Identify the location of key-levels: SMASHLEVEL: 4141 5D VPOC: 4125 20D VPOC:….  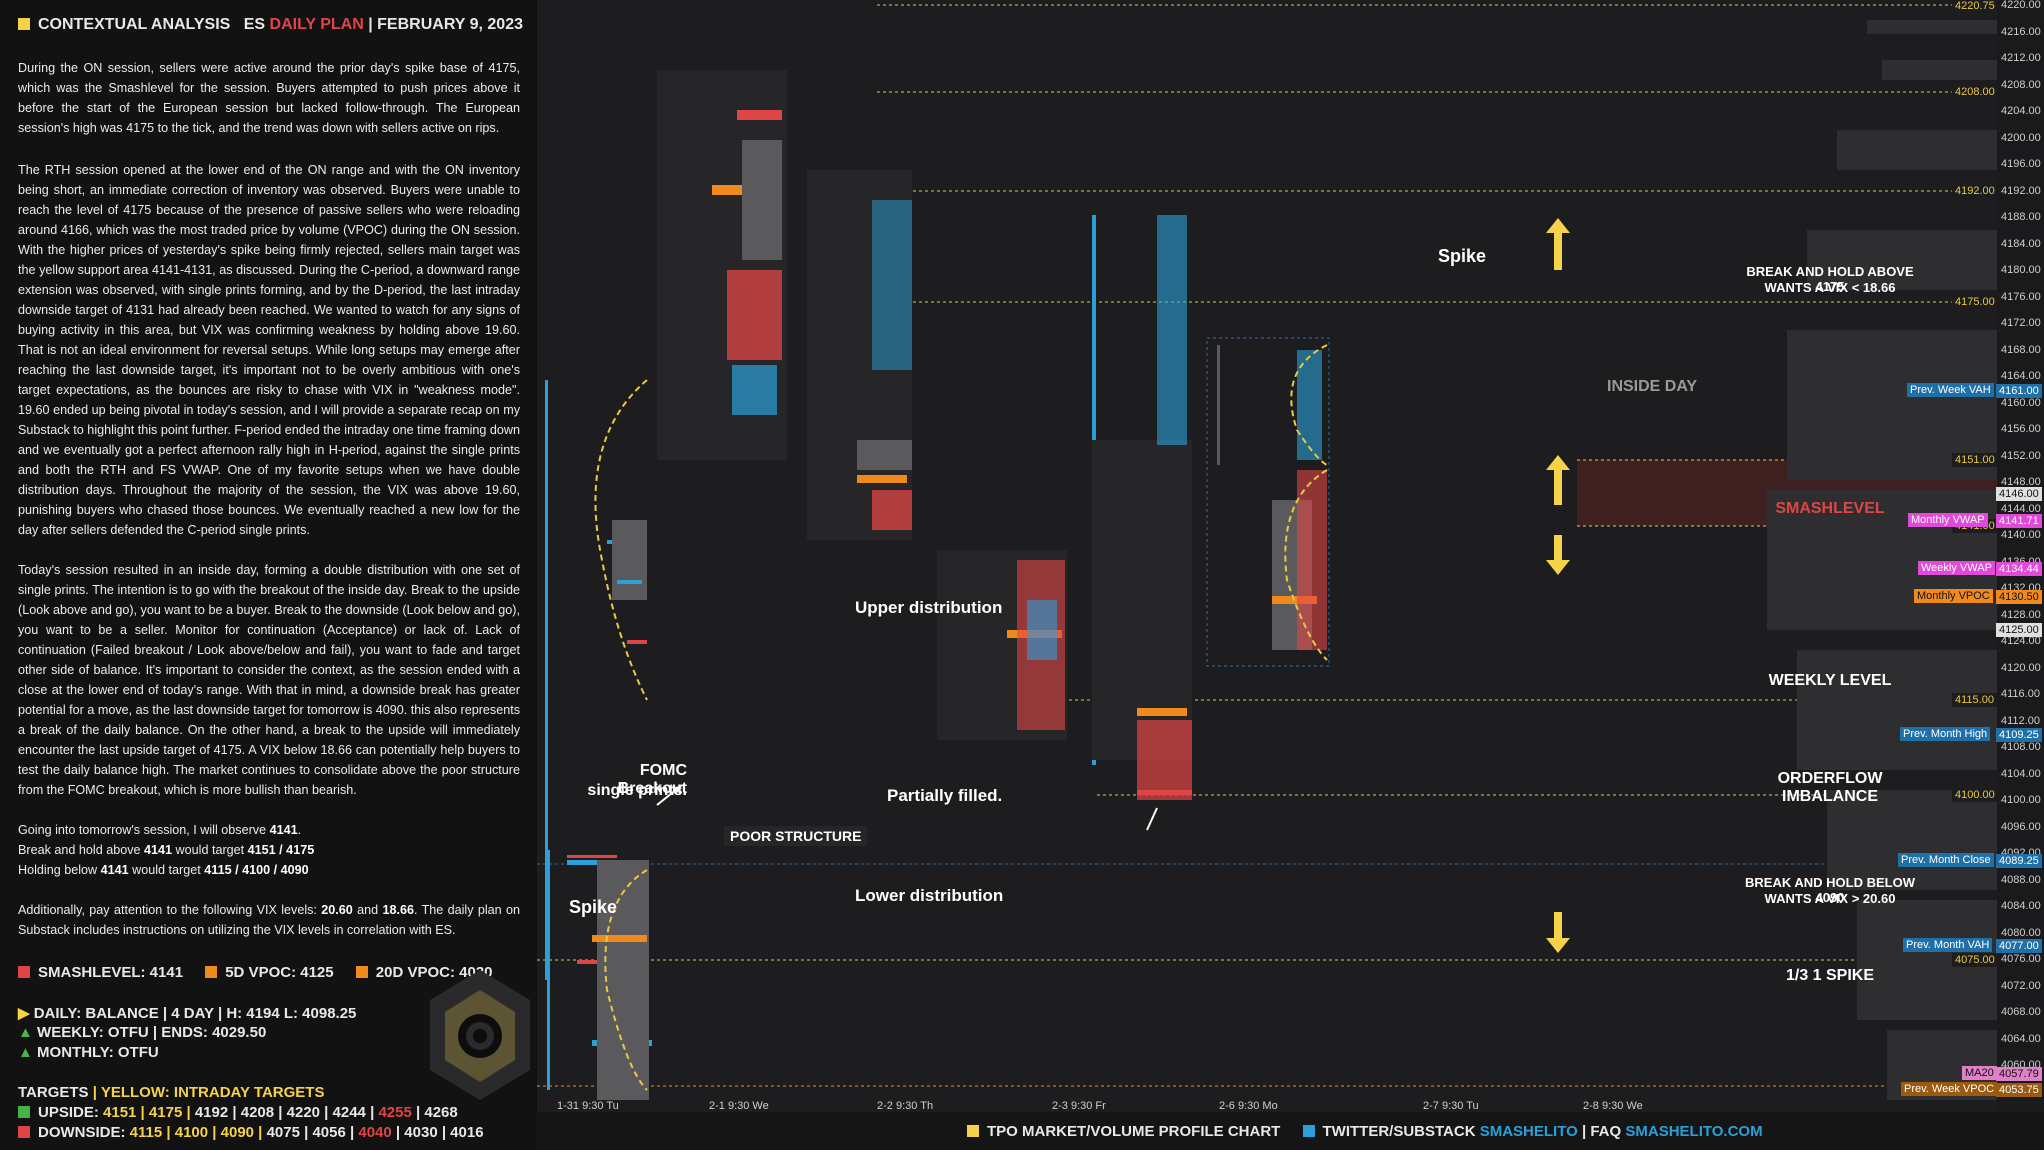
(255, 972).